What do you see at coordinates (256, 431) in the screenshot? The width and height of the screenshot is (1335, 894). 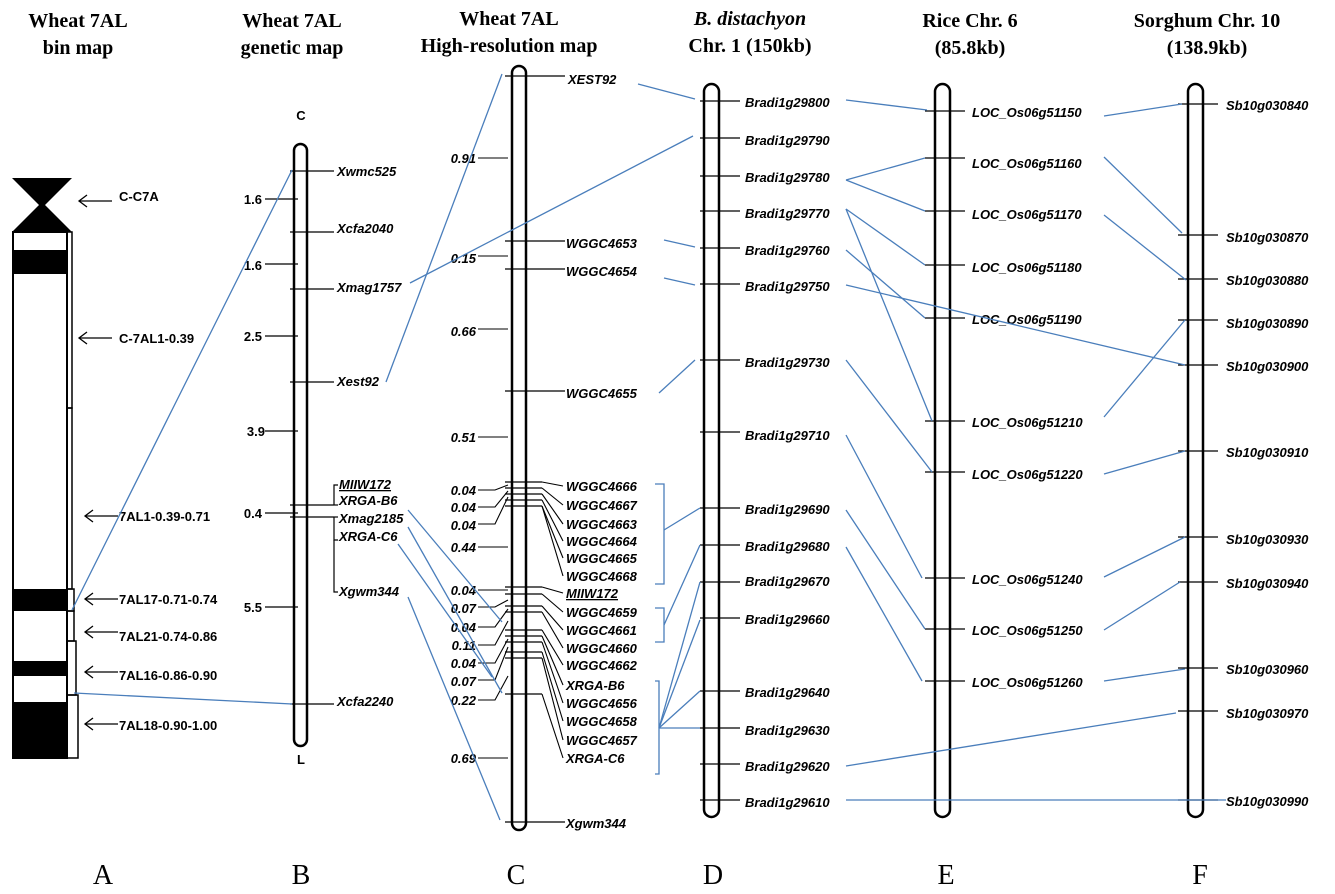 I see `genetic-distance: 3.9` at bounding box center [256, 431].